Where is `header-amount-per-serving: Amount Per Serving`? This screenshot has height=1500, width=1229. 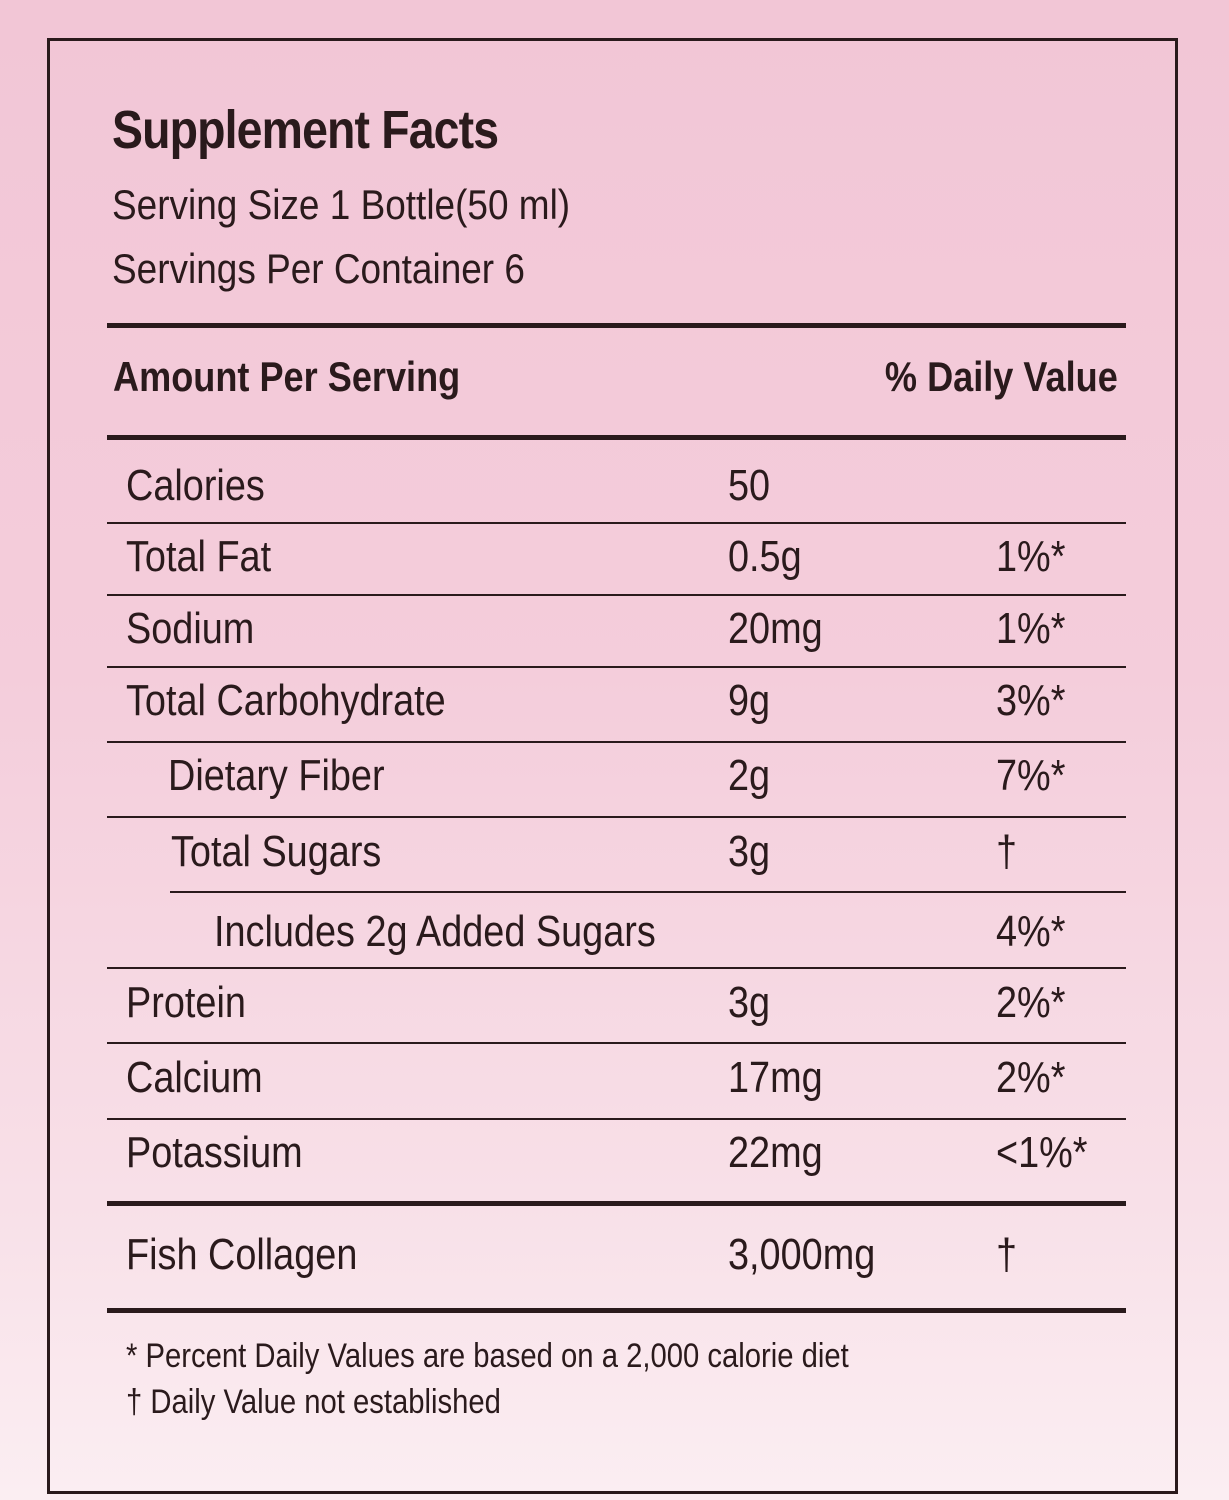 header-amount-per-serving: Amount Per Serving is located at coordinates (287, 376).